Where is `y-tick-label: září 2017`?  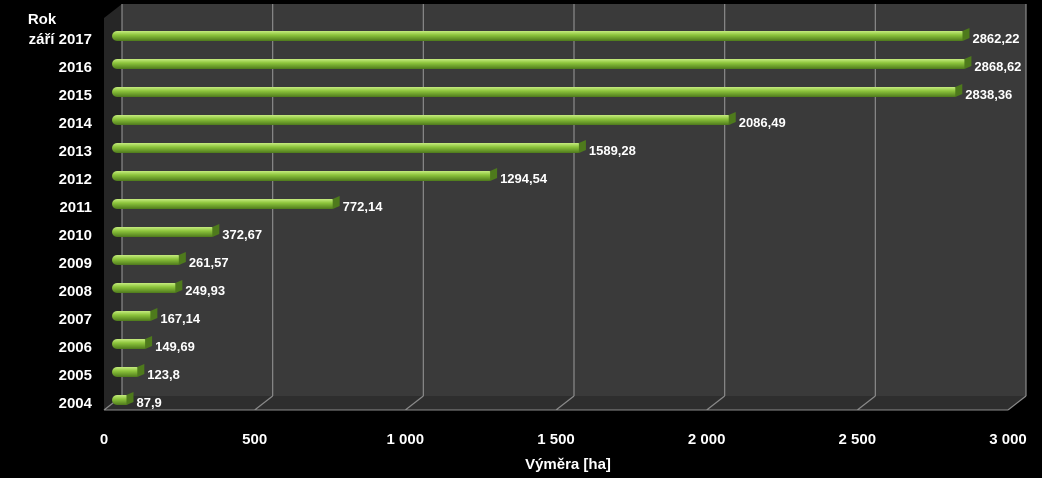
y-tick-label: září 2017 is located at coordinates (60, 39).